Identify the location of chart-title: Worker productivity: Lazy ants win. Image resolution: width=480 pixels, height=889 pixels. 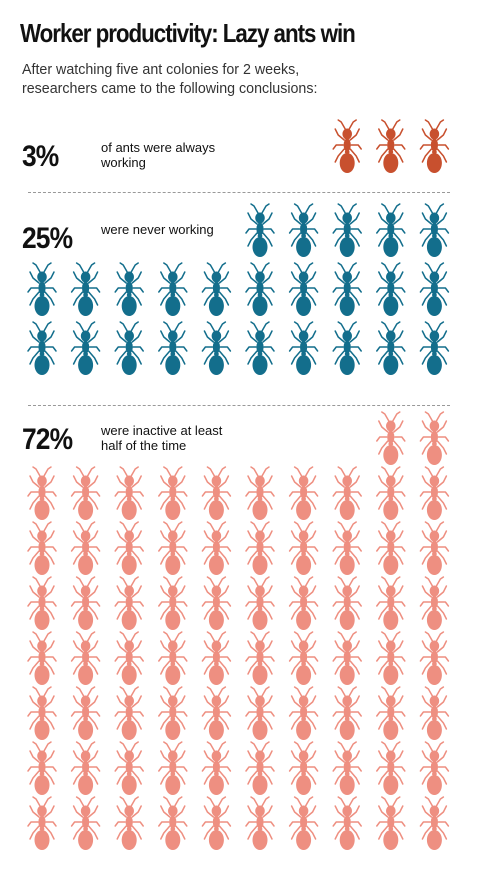
(188, 33).